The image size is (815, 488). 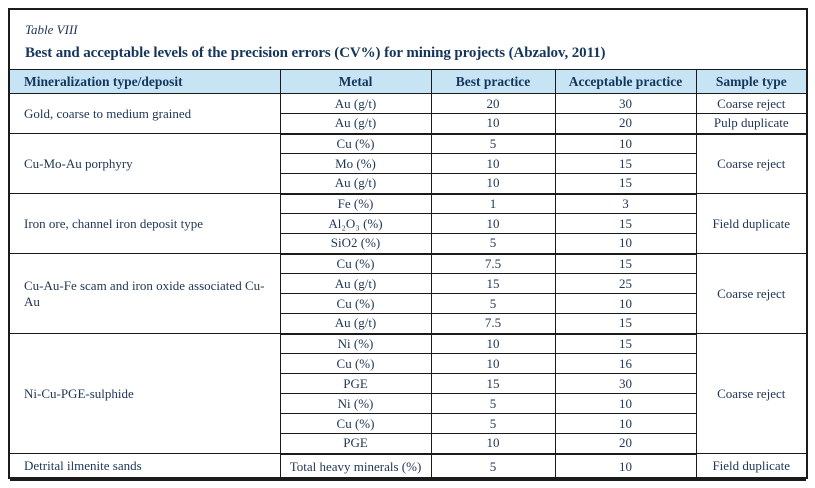 I want to click on metal-cell: Mo (%), so click(x=355, y=163).